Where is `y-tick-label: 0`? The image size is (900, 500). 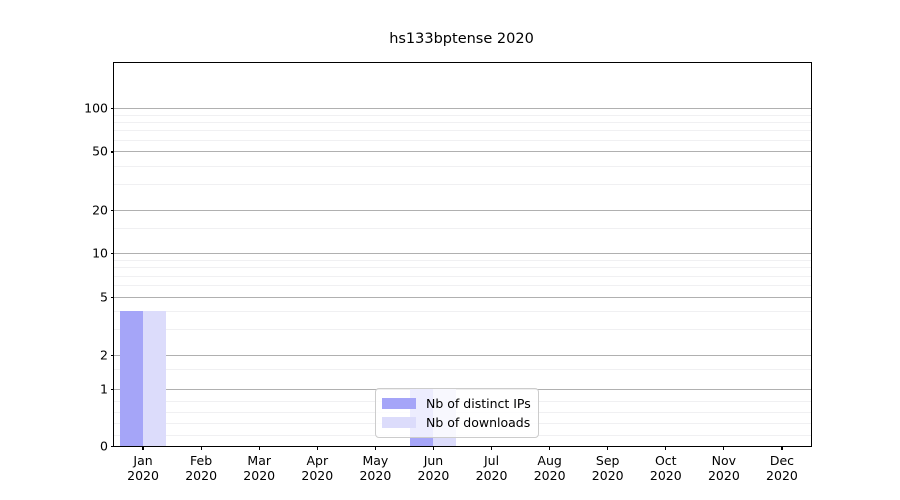 y-tick-label: 0 is located at coordinates (104, 446).